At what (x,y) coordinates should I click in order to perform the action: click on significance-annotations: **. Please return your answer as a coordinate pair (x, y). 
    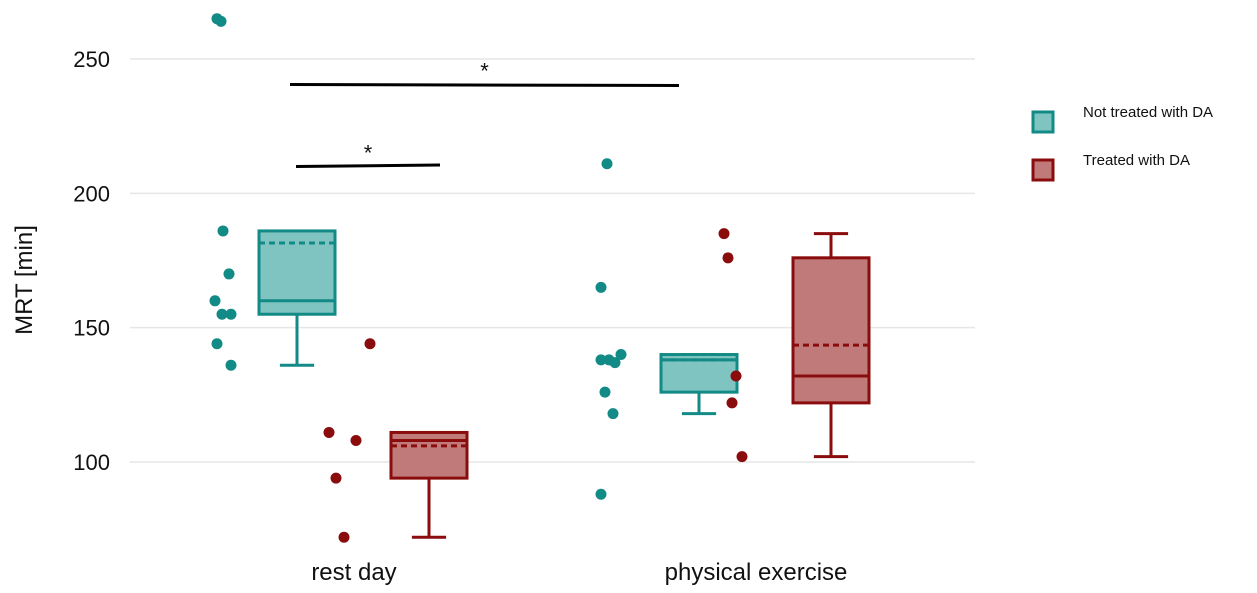
    Looking at the image, I should click on (484, 113).